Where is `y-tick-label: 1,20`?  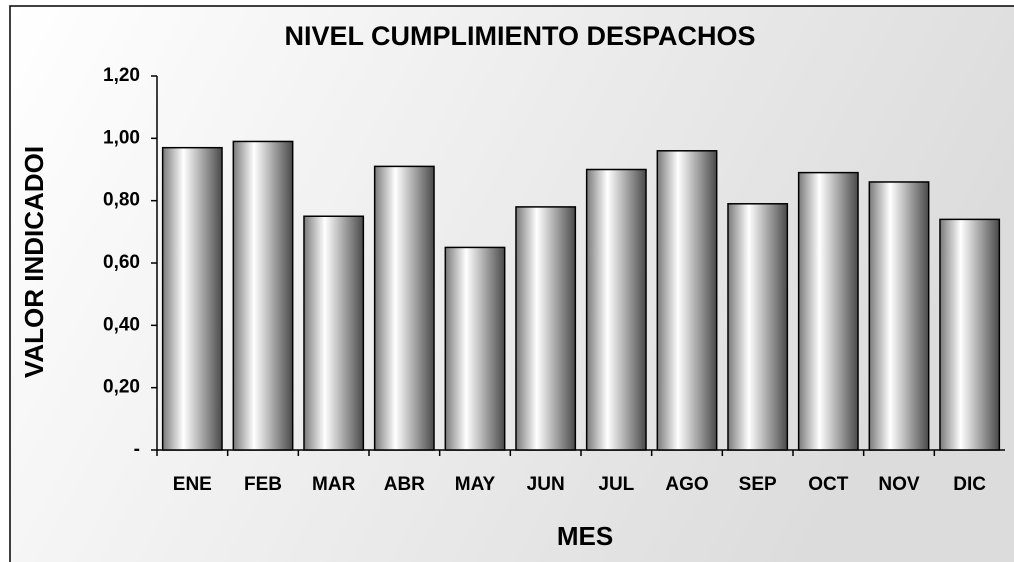 y-tick-label: 1,20 is located at coordinates (121, 75).